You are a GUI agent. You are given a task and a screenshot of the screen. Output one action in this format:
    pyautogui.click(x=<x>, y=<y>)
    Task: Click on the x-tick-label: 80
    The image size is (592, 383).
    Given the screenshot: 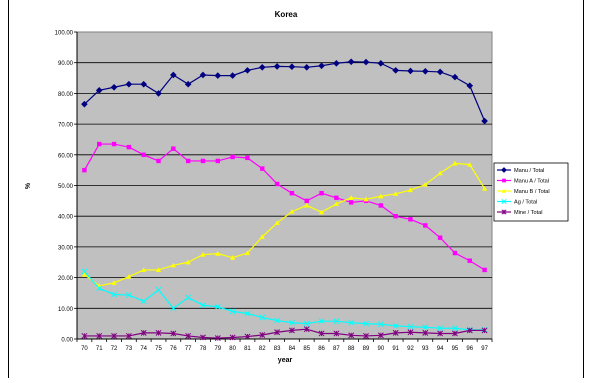 What is the action you would take?
    pyautogui.click(x=232, y=349)
    